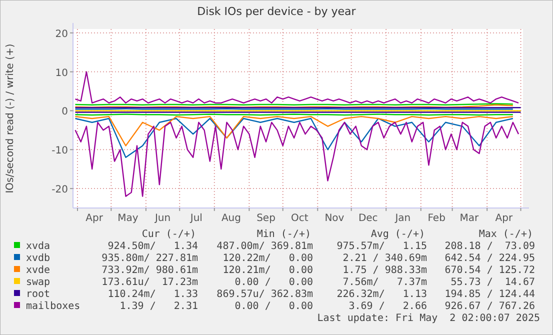 Image resolution: width=553 pixels, height=335 pixels. What do you see at coordinates (53, 306) in the screenshot?
I see `legend-label: mailboxes` at bounding box center [53, 306].